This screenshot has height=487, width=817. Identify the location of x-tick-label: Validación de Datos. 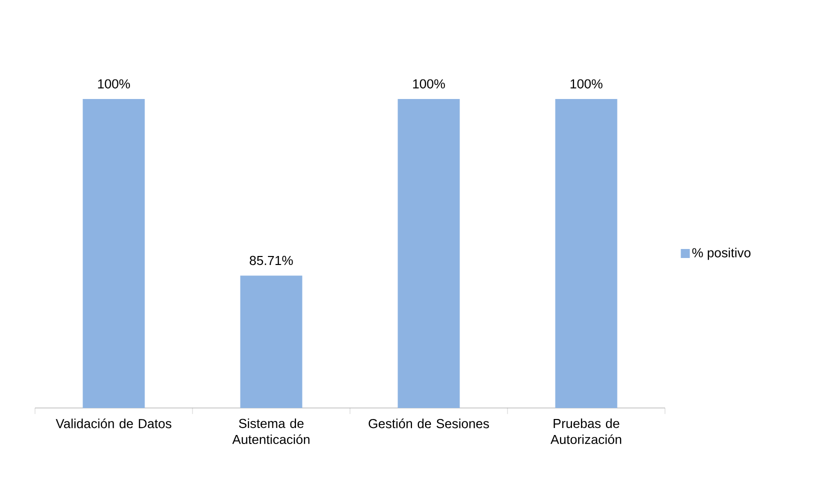
(114, 423).